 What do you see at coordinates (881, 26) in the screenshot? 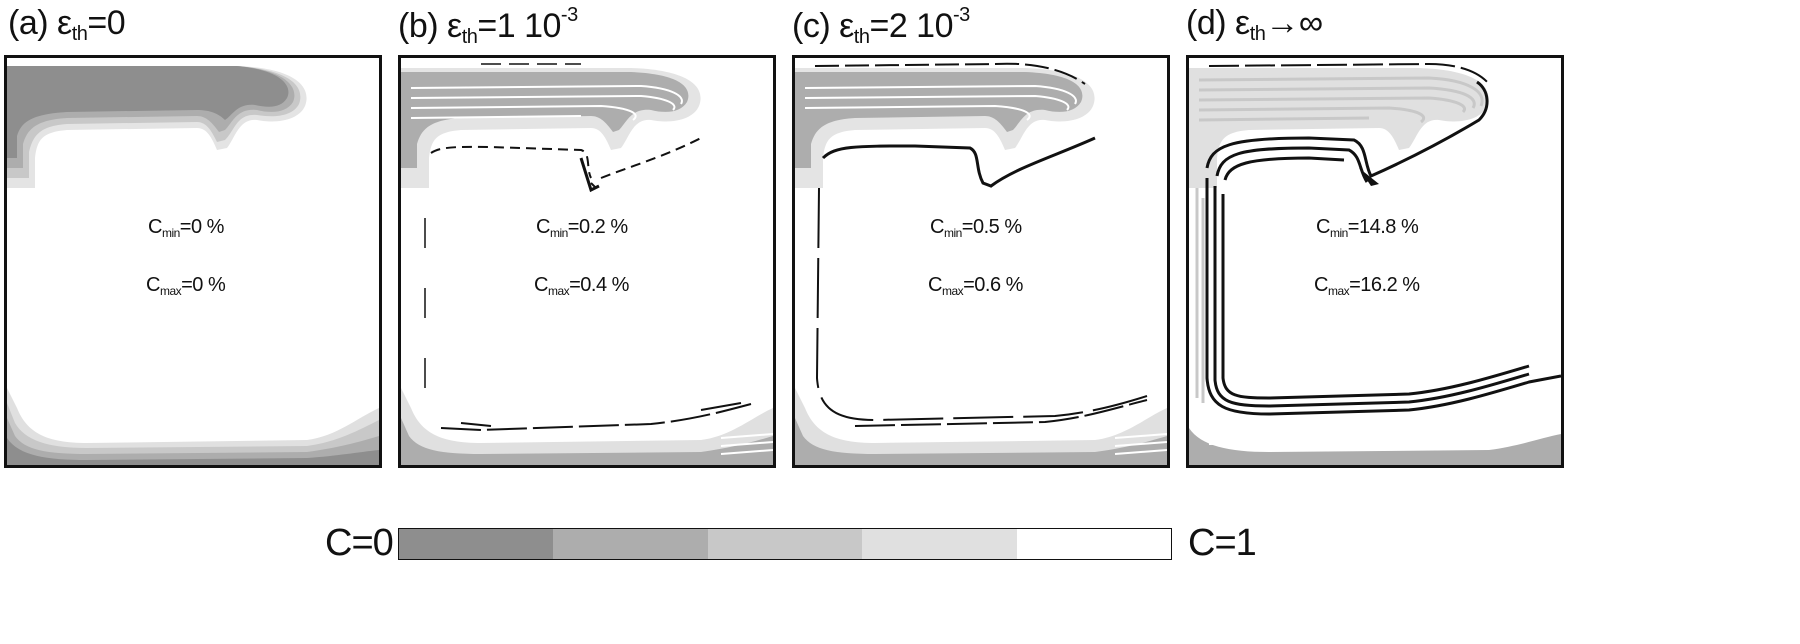
I see `panel-c-title: (c) εth=2 10-3` at bounding box center [881, 26].